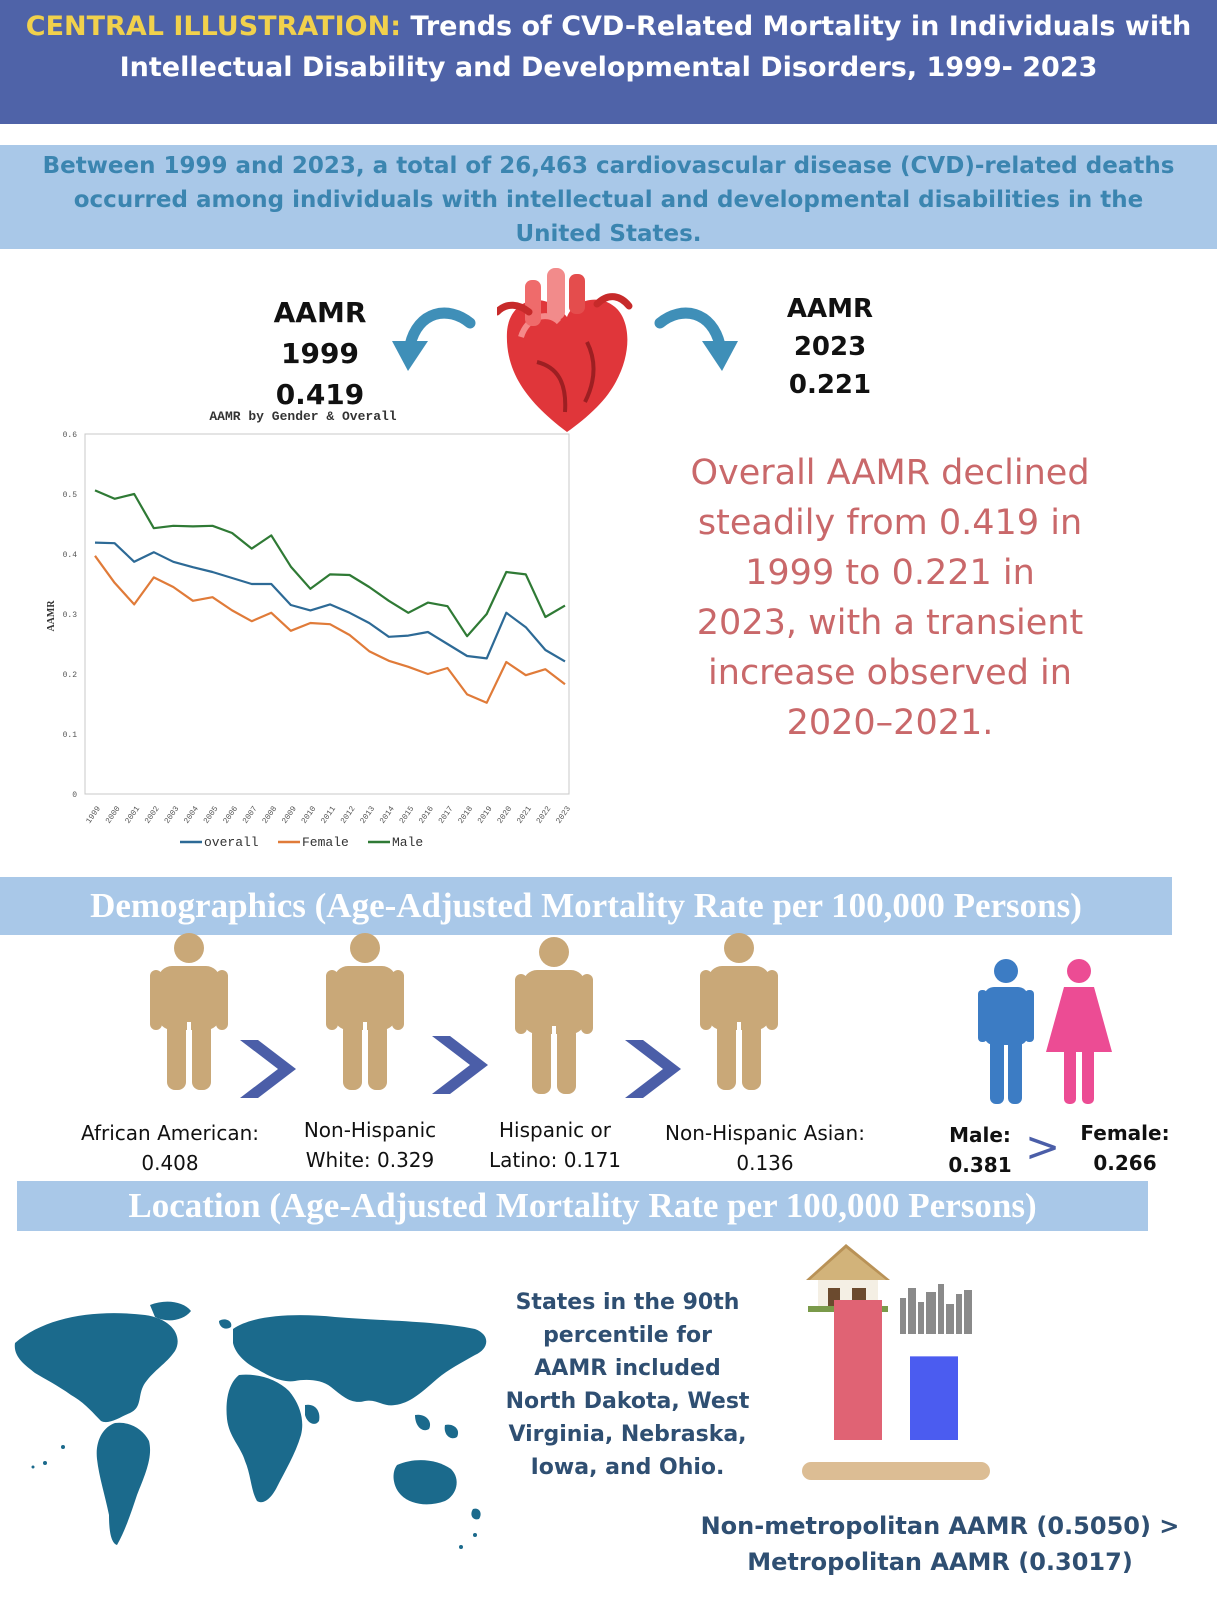 The width and height of the screenshot is (1217, 1600). I want to click on series-line-overall, so click(330, 602).